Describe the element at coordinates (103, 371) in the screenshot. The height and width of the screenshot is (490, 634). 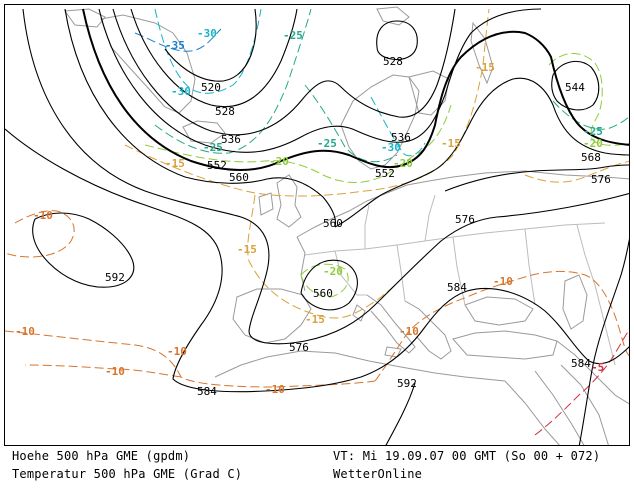
I see `isotherm-m10-bend` at that location.